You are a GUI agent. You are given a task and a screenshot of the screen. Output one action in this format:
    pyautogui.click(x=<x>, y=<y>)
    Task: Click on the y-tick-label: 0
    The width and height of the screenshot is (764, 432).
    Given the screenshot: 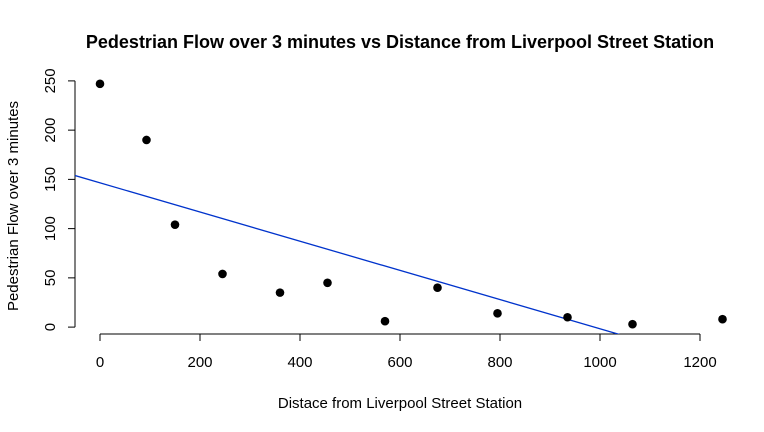 What is the action you would take?
    pyautogui.click(x=50, y=327)
    